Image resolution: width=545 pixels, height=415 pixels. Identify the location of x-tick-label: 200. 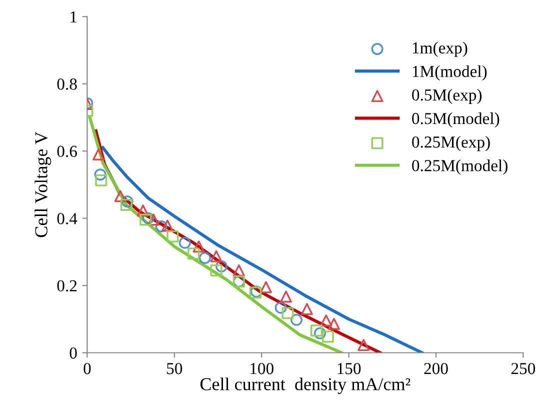
(436, 368).